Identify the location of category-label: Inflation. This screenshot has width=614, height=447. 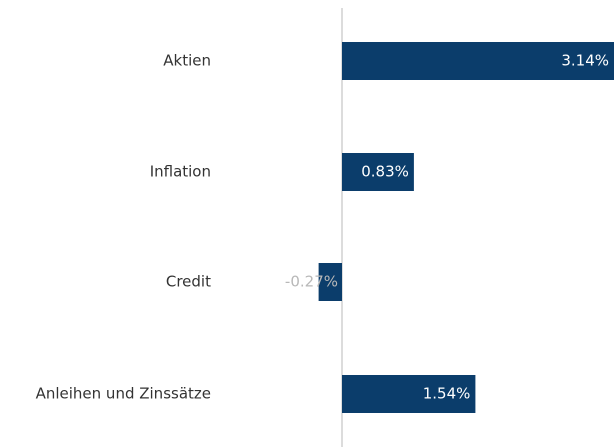
(180, 172).